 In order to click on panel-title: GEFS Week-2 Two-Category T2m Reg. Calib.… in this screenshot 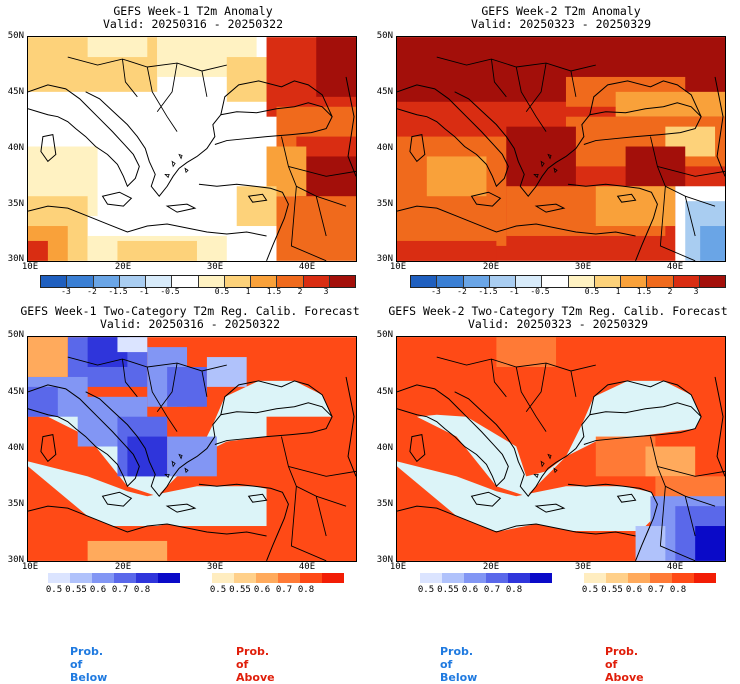, I will do `click(558, 311)`.